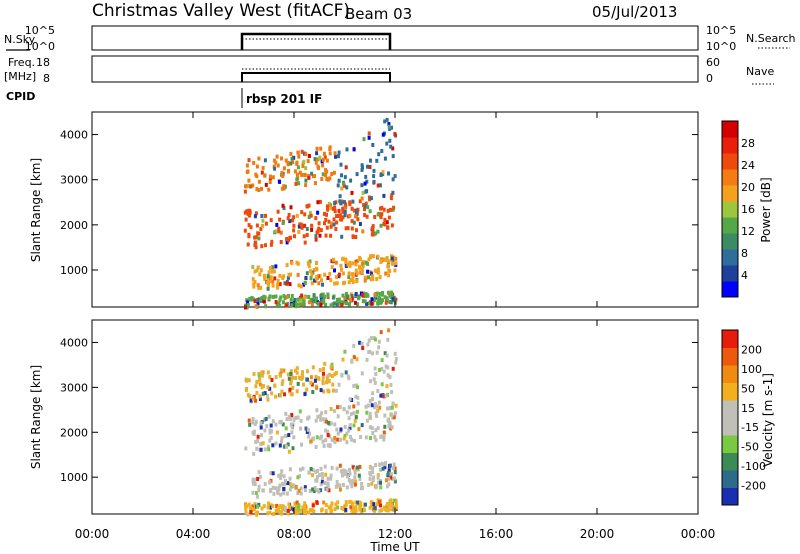 This screenshot has height=554, width=800. I want to click on power-ytick-label: 2000, so click(74, 225).